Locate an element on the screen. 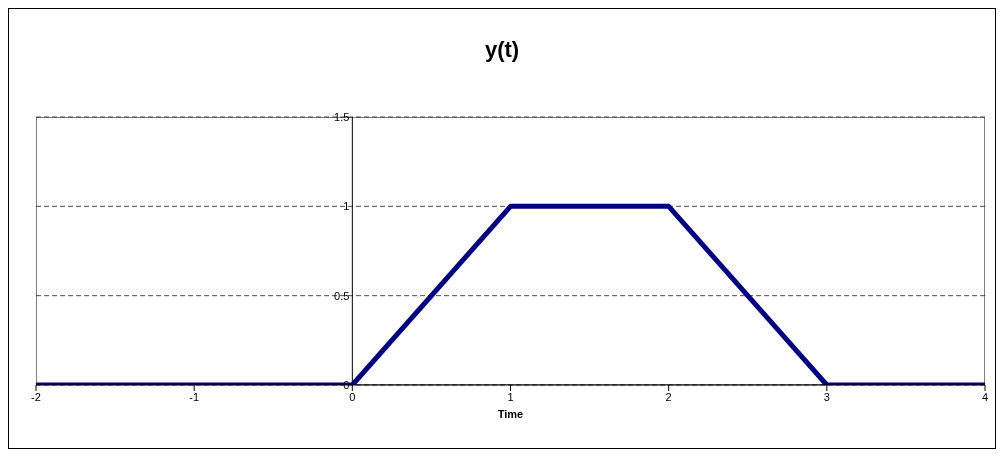 The height and width of the screenshot is (457, 1004). x-tick-label: 4 is located at coordinates (985, 396).